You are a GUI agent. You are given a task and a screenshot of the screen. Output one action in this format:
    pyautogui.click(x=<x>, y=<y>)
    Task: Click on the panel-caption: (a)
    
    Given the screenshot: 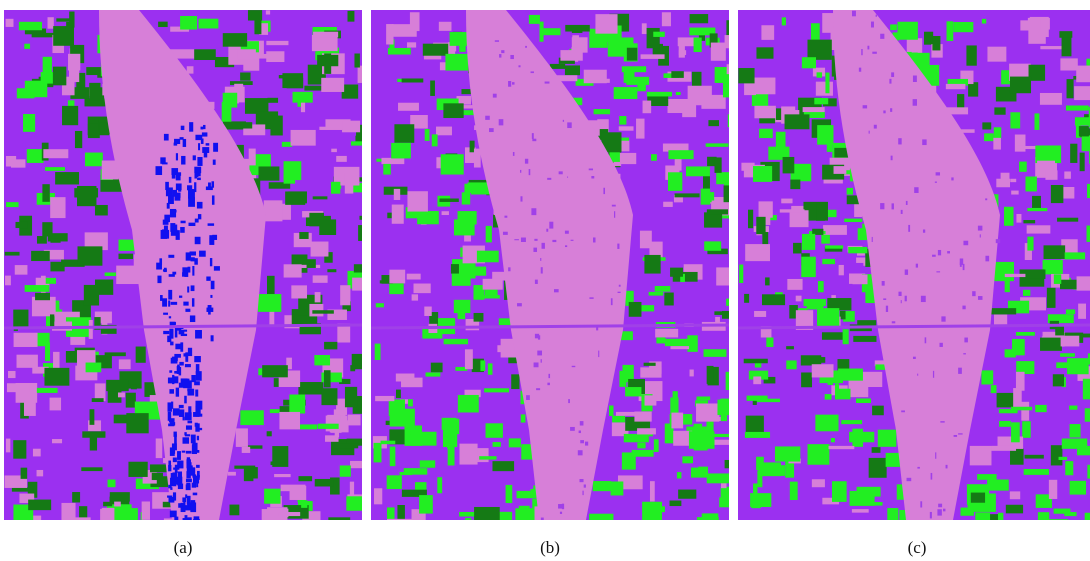 What is the action you would take?
    pyautogui.click(x=183, y=547)
    